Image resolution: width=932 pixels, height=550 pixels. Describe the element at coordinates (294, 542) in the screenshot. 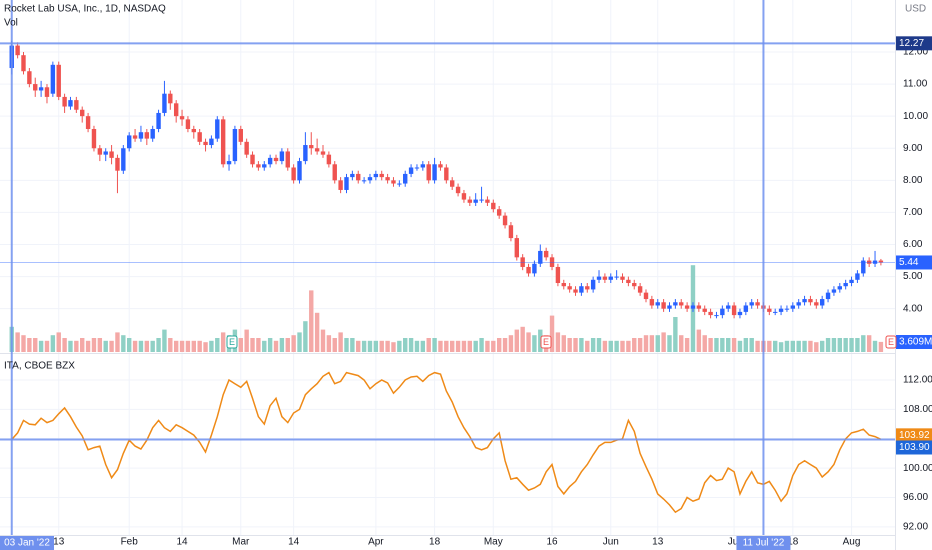

I see `x-tick-label: 14` at that location.